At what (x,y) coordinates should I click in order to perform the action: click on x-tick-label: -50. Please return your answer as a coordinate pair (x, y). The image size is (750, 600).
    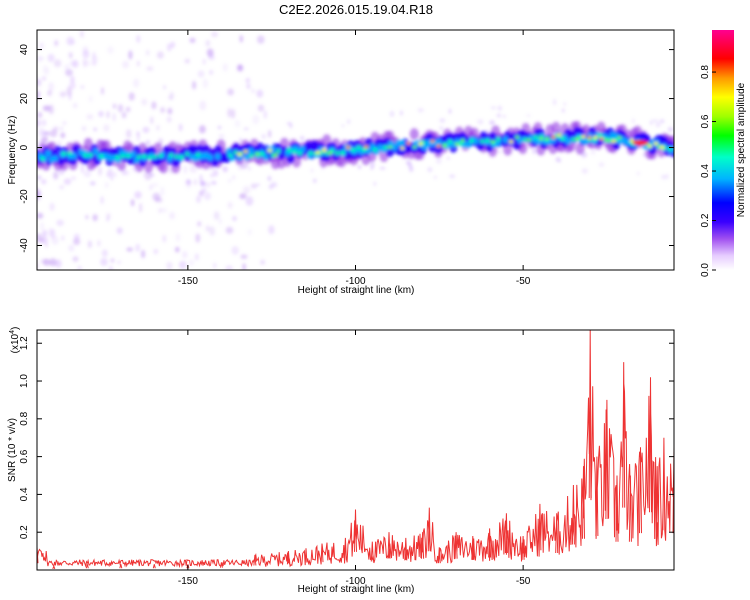
    Looking at the image, I should click on (523, 581).